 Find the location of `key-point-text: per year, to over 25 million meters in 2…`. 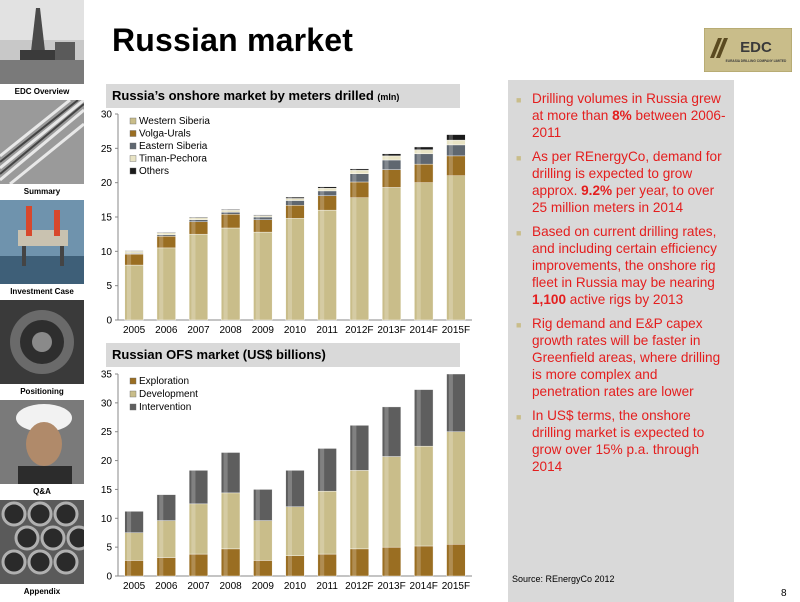

key-point-text: per year, to over 25 million meters in 2… is located at coordinates (623, 199).